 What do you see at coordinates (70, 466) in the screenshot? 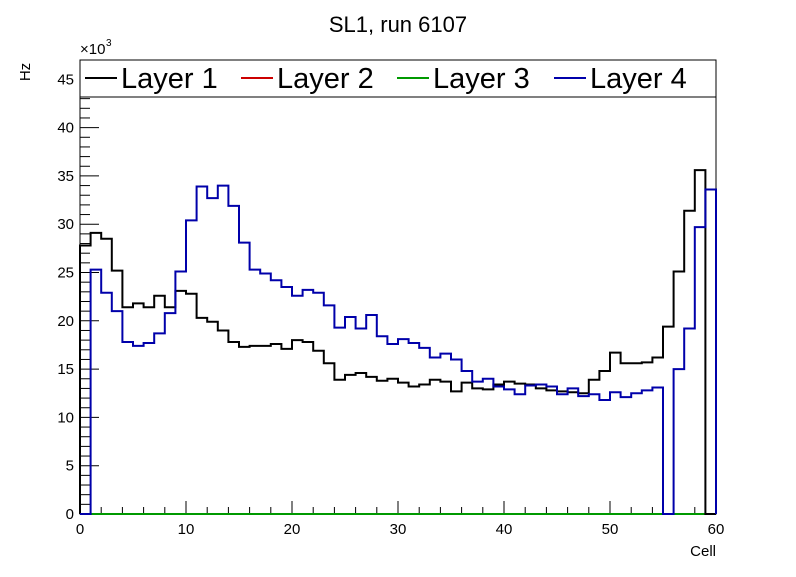
I see `y-tick-label: 5` at bounding box center [70, 466].